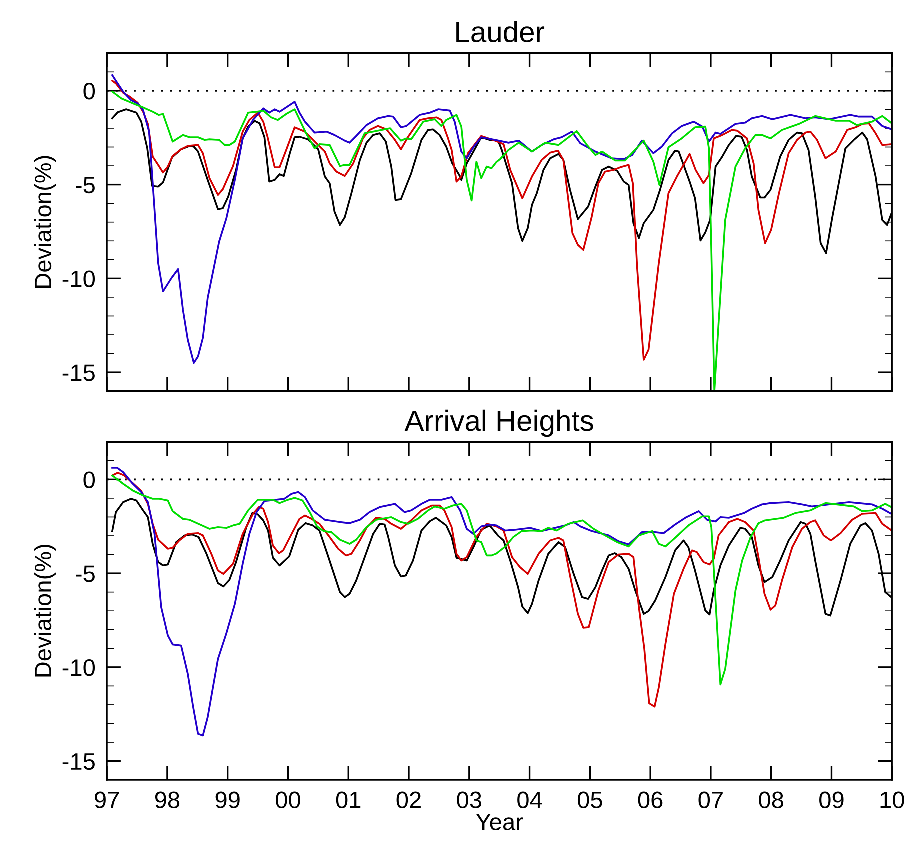 The image size is (915, 861). What do you see at coordinates (500, 822) in the screenshot?
I see `x-axis-title: Year` at bounding box center [500, 822].